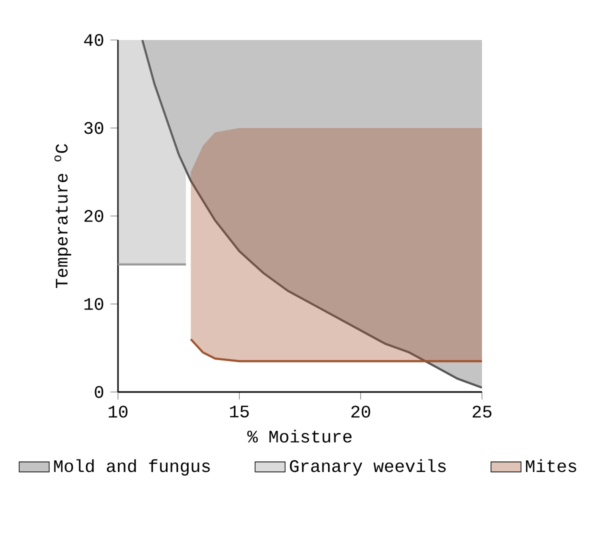 The height and width of the screenshot is (535, 600). I want to click on y-tick-label: 20, so click(94, 216).